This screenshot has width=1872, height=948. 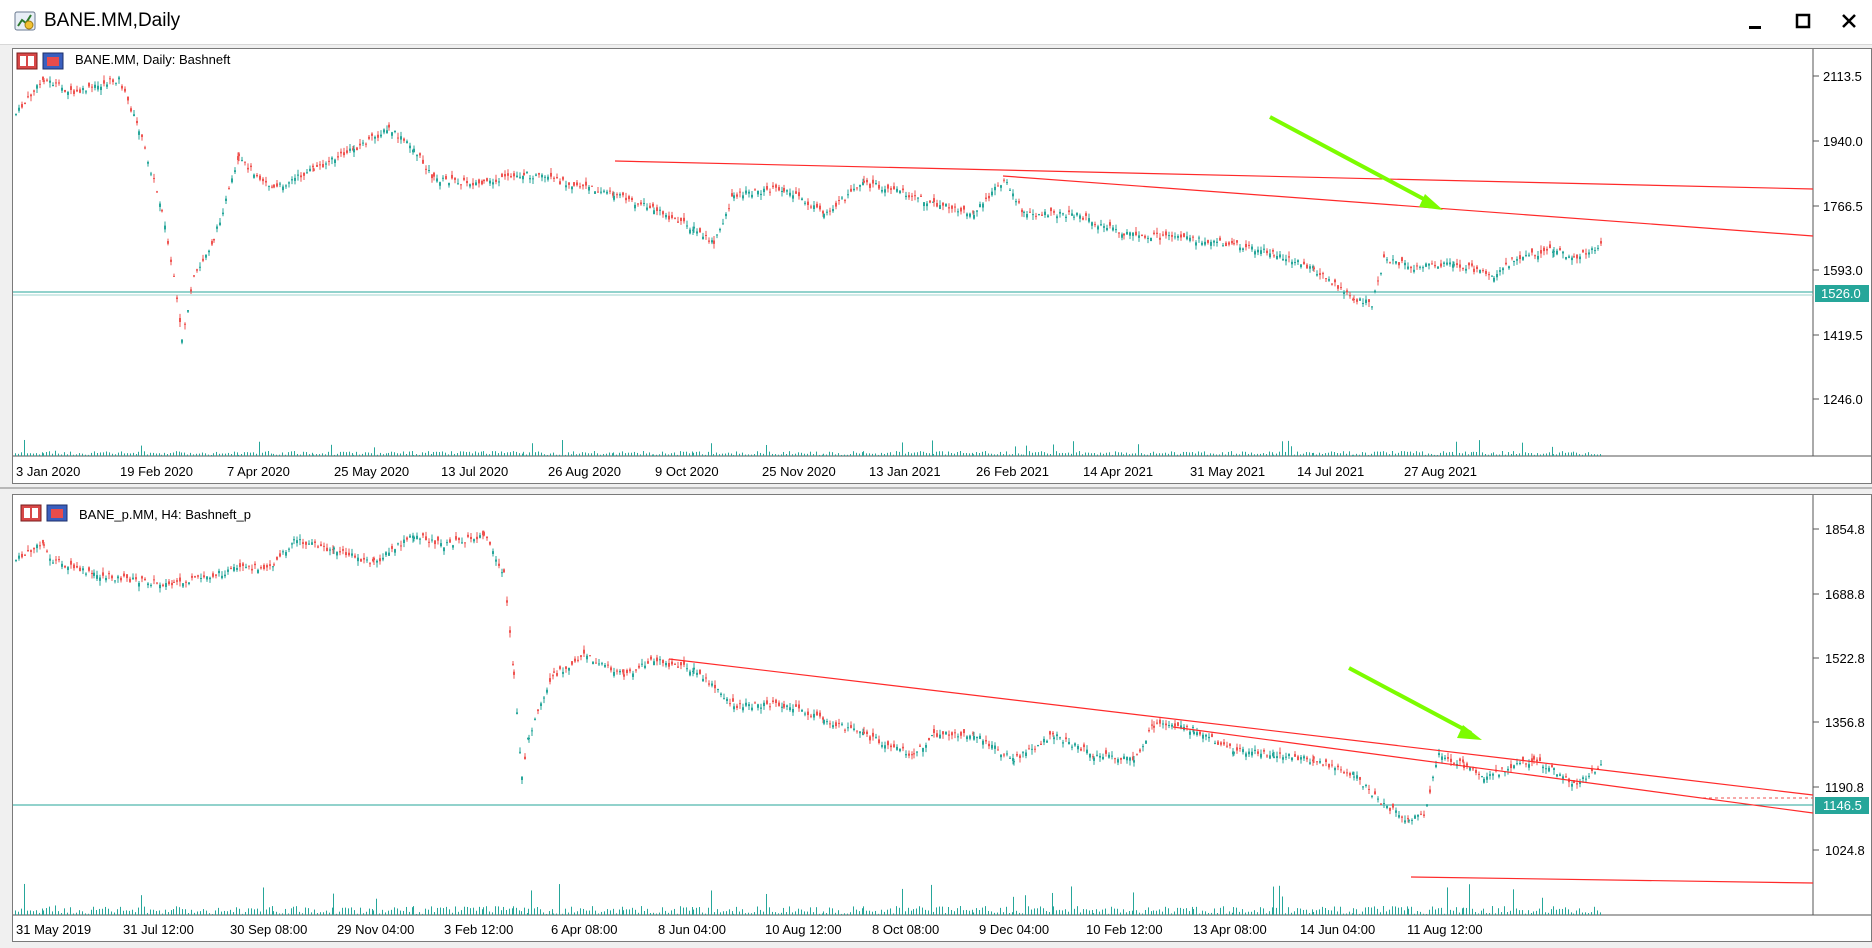 What do you see at coordinates (1803, 22) in the screenshot?
I see `maximize-button` at bounding box center [1803, 22].